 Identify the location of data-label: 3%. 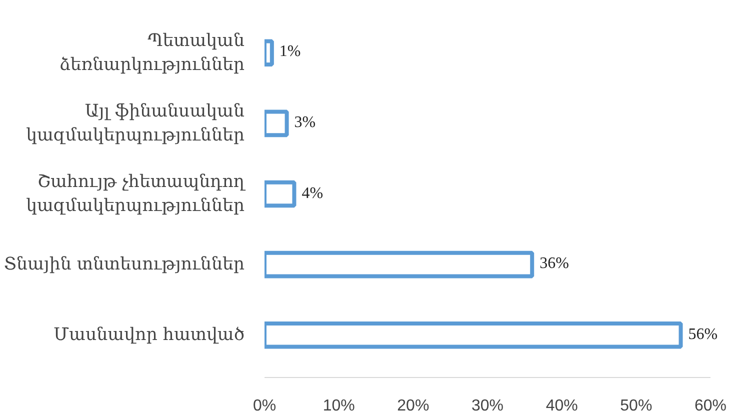
(305, 123).